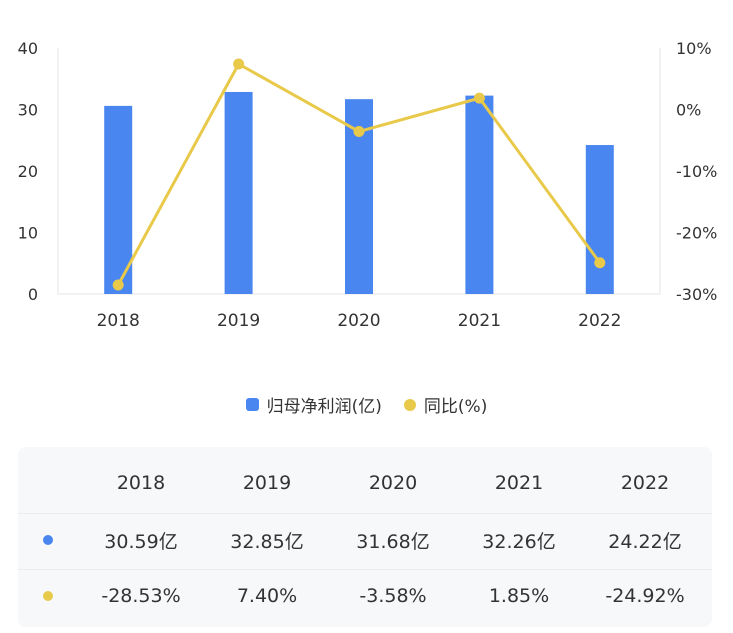 This screenshot has height=633, width=733. I want to click on table-cell: 1.85%, so click(519, 596).